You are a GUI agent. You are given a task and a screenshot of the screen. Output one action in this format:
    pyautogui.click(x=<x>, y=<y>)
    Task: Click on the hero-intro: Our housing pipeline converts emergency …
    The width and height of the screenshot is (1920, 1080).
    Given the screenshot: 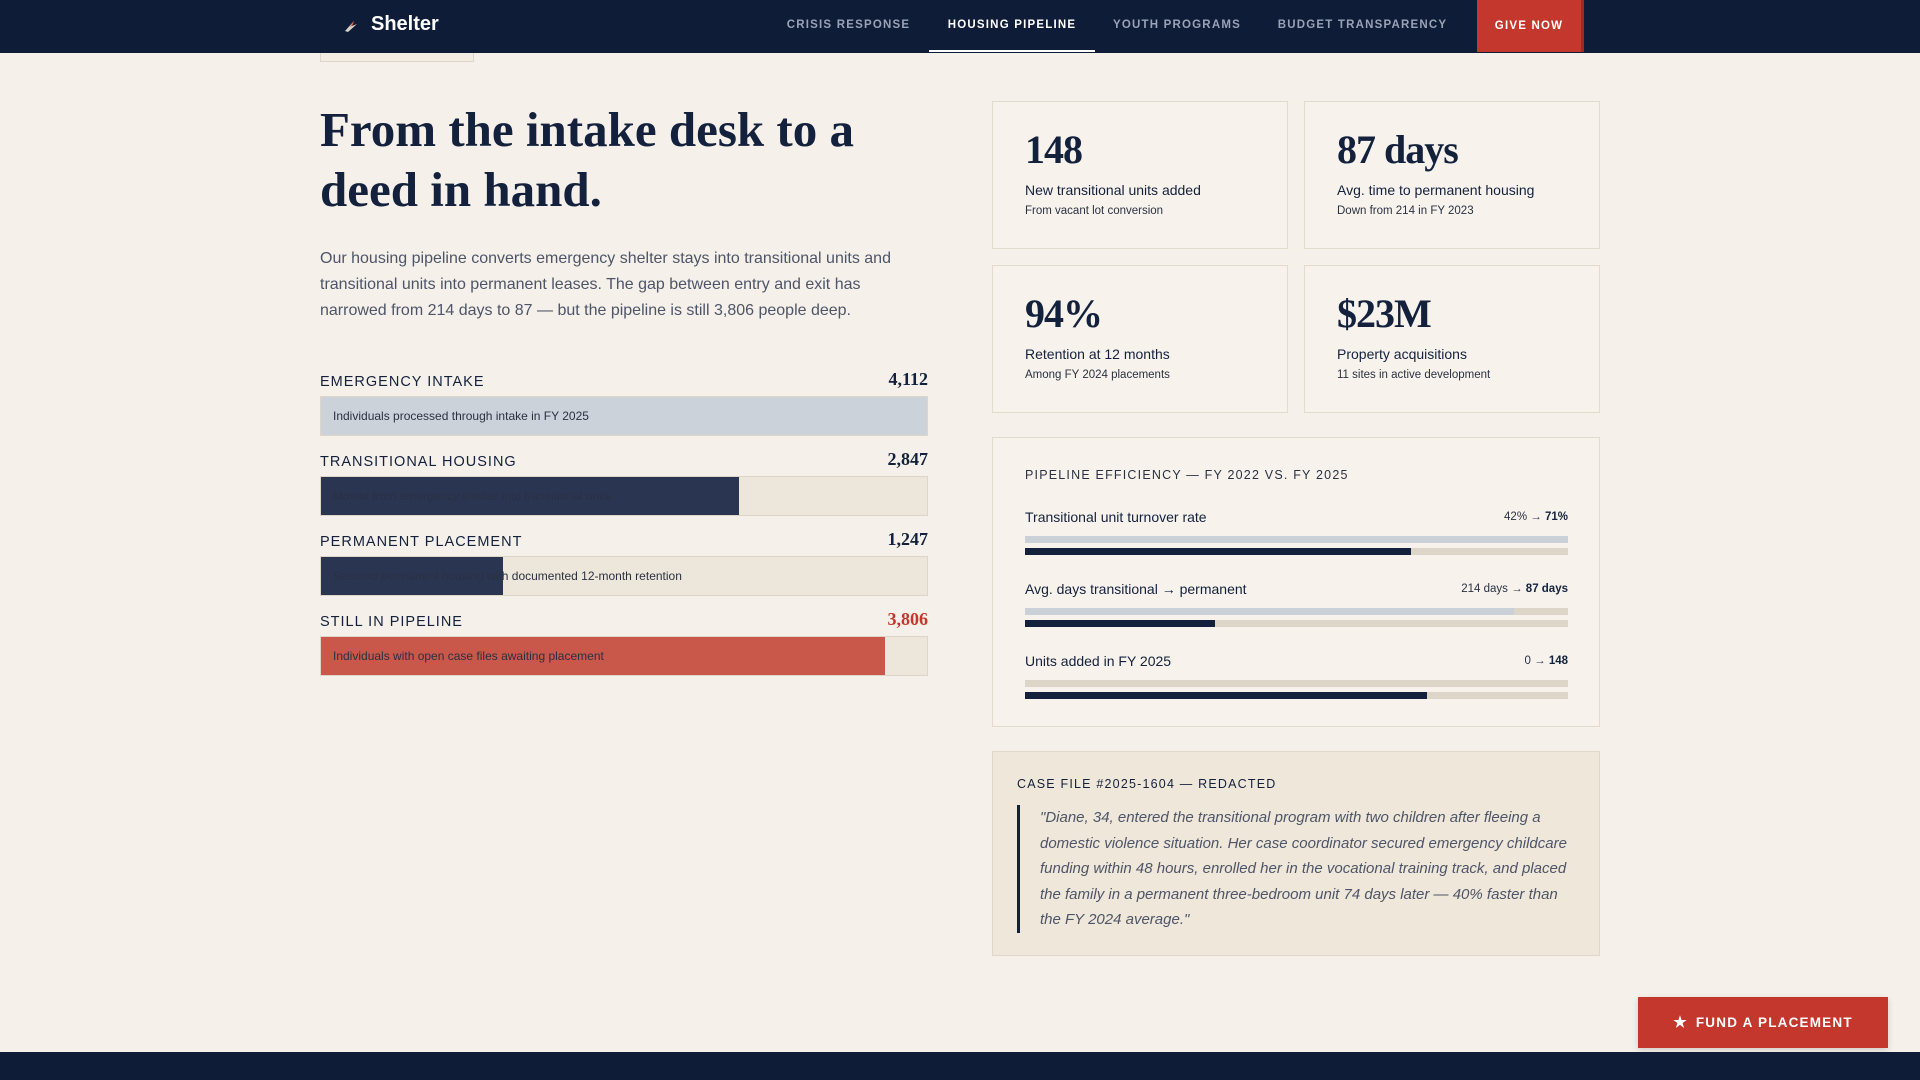 What is the action you would take?
    pyautogui.click(x=605, y=284)
    